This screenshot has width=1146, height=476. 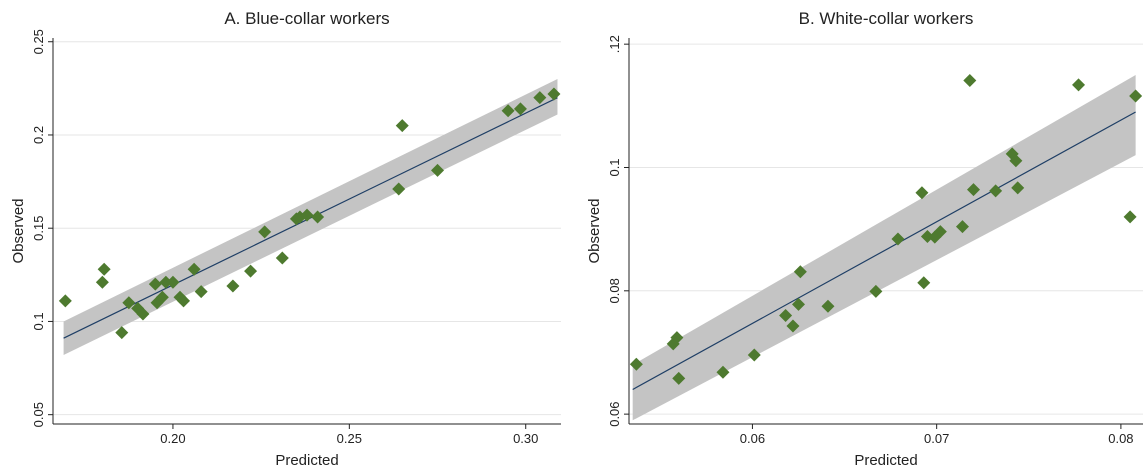 What do you see at coordinates (172, 438) in the screenshot?
I see `x-tick-label: 0.20` at bounding box center [172, 438].